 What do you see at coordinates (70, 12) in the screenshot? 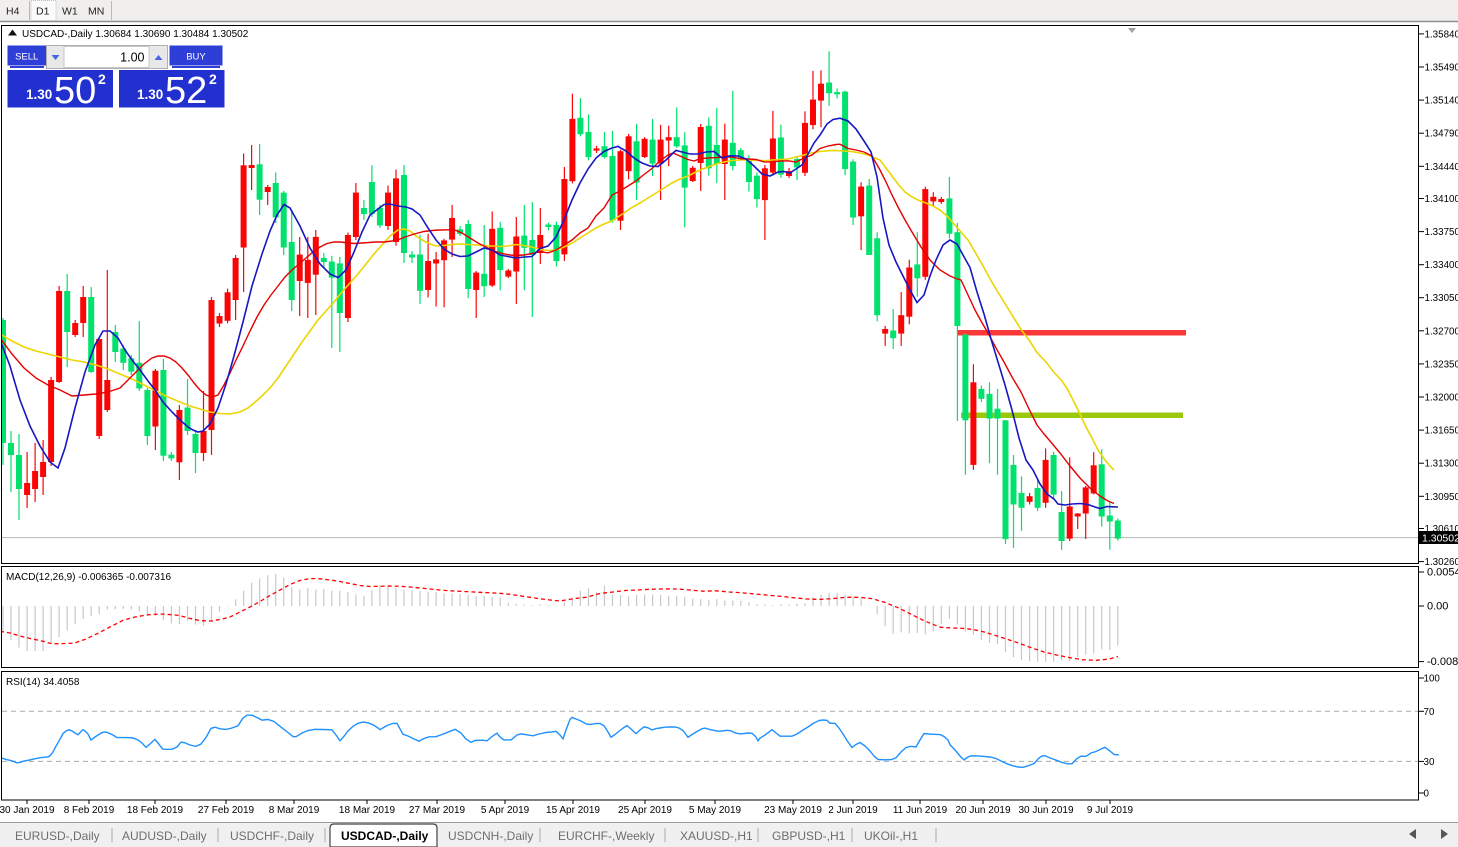
I see `svg-text: W1` at bounding box center [70, 12].